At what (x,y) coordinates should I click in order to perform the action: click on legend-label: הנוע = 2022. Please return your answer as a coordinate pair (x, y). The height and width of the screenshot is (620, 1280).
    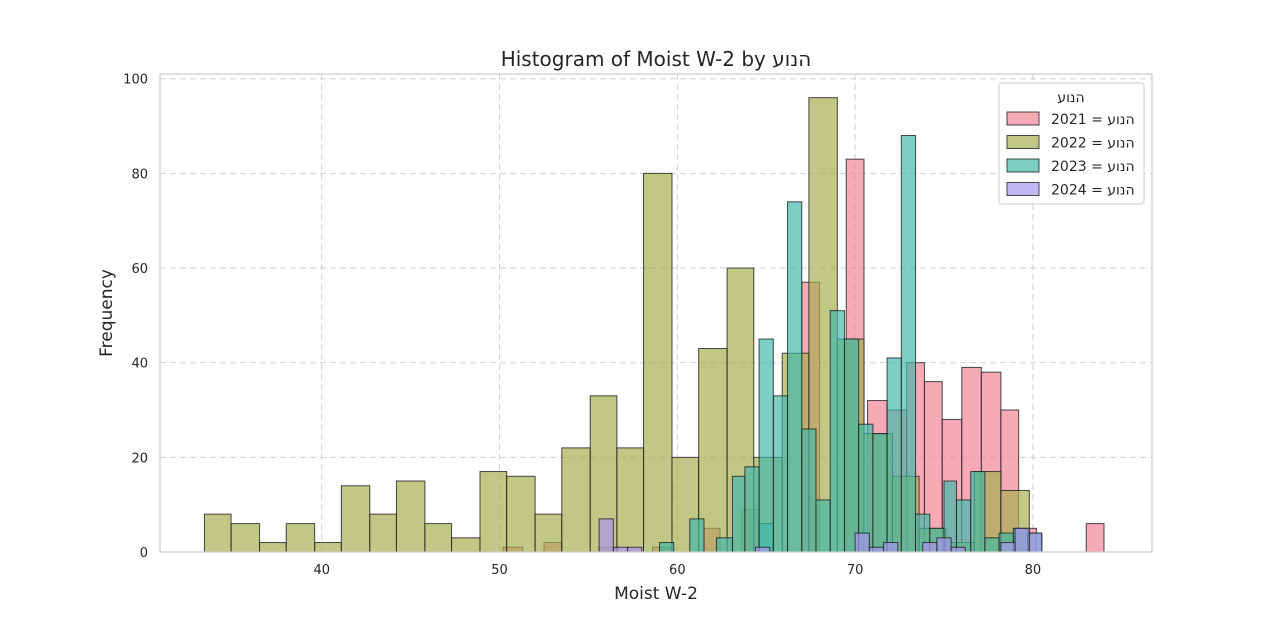
    Looking at the image, I should click on (1093, 144).